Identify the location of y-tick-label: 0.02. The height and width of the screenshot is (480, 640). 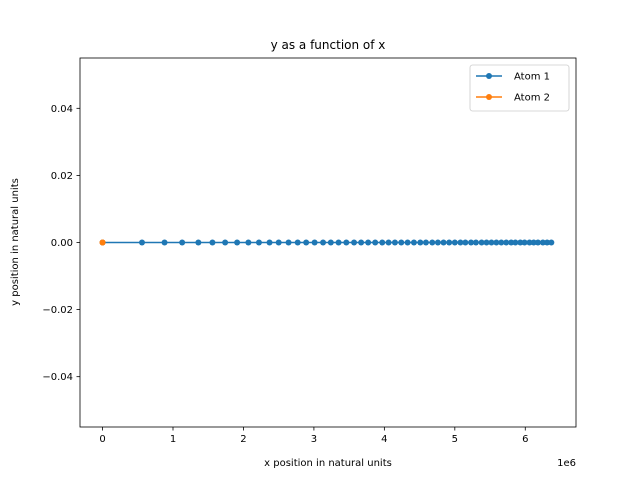
(62, 176).